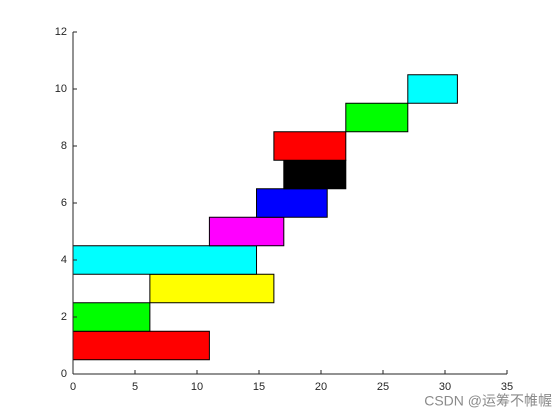  What do you see at coordinates (135, 387) in the screenshot?
I see `x-tick-label: 5` at bounding box center [135, 387].